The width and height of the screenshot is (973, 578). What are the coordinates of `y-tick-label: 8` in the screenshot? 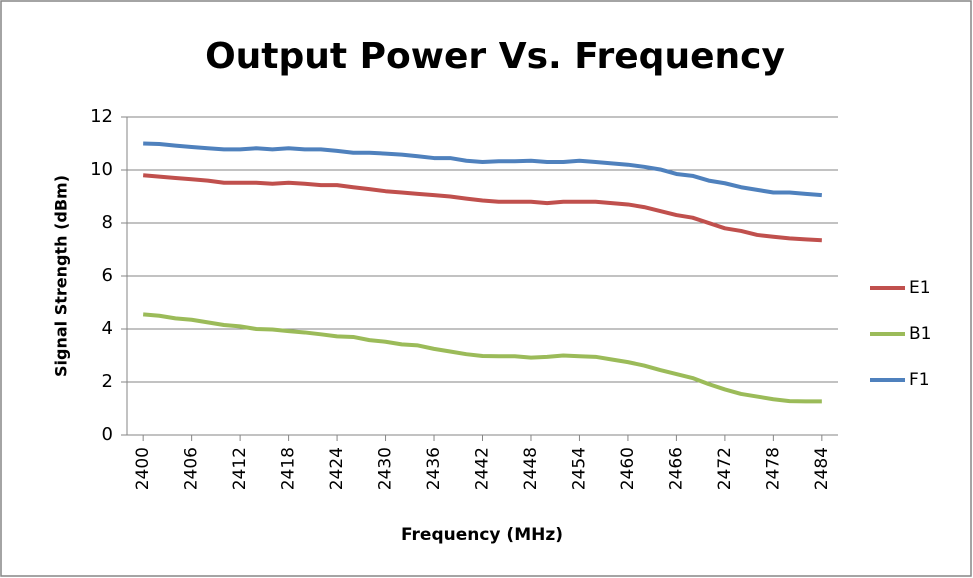 It's located at (107, 222).